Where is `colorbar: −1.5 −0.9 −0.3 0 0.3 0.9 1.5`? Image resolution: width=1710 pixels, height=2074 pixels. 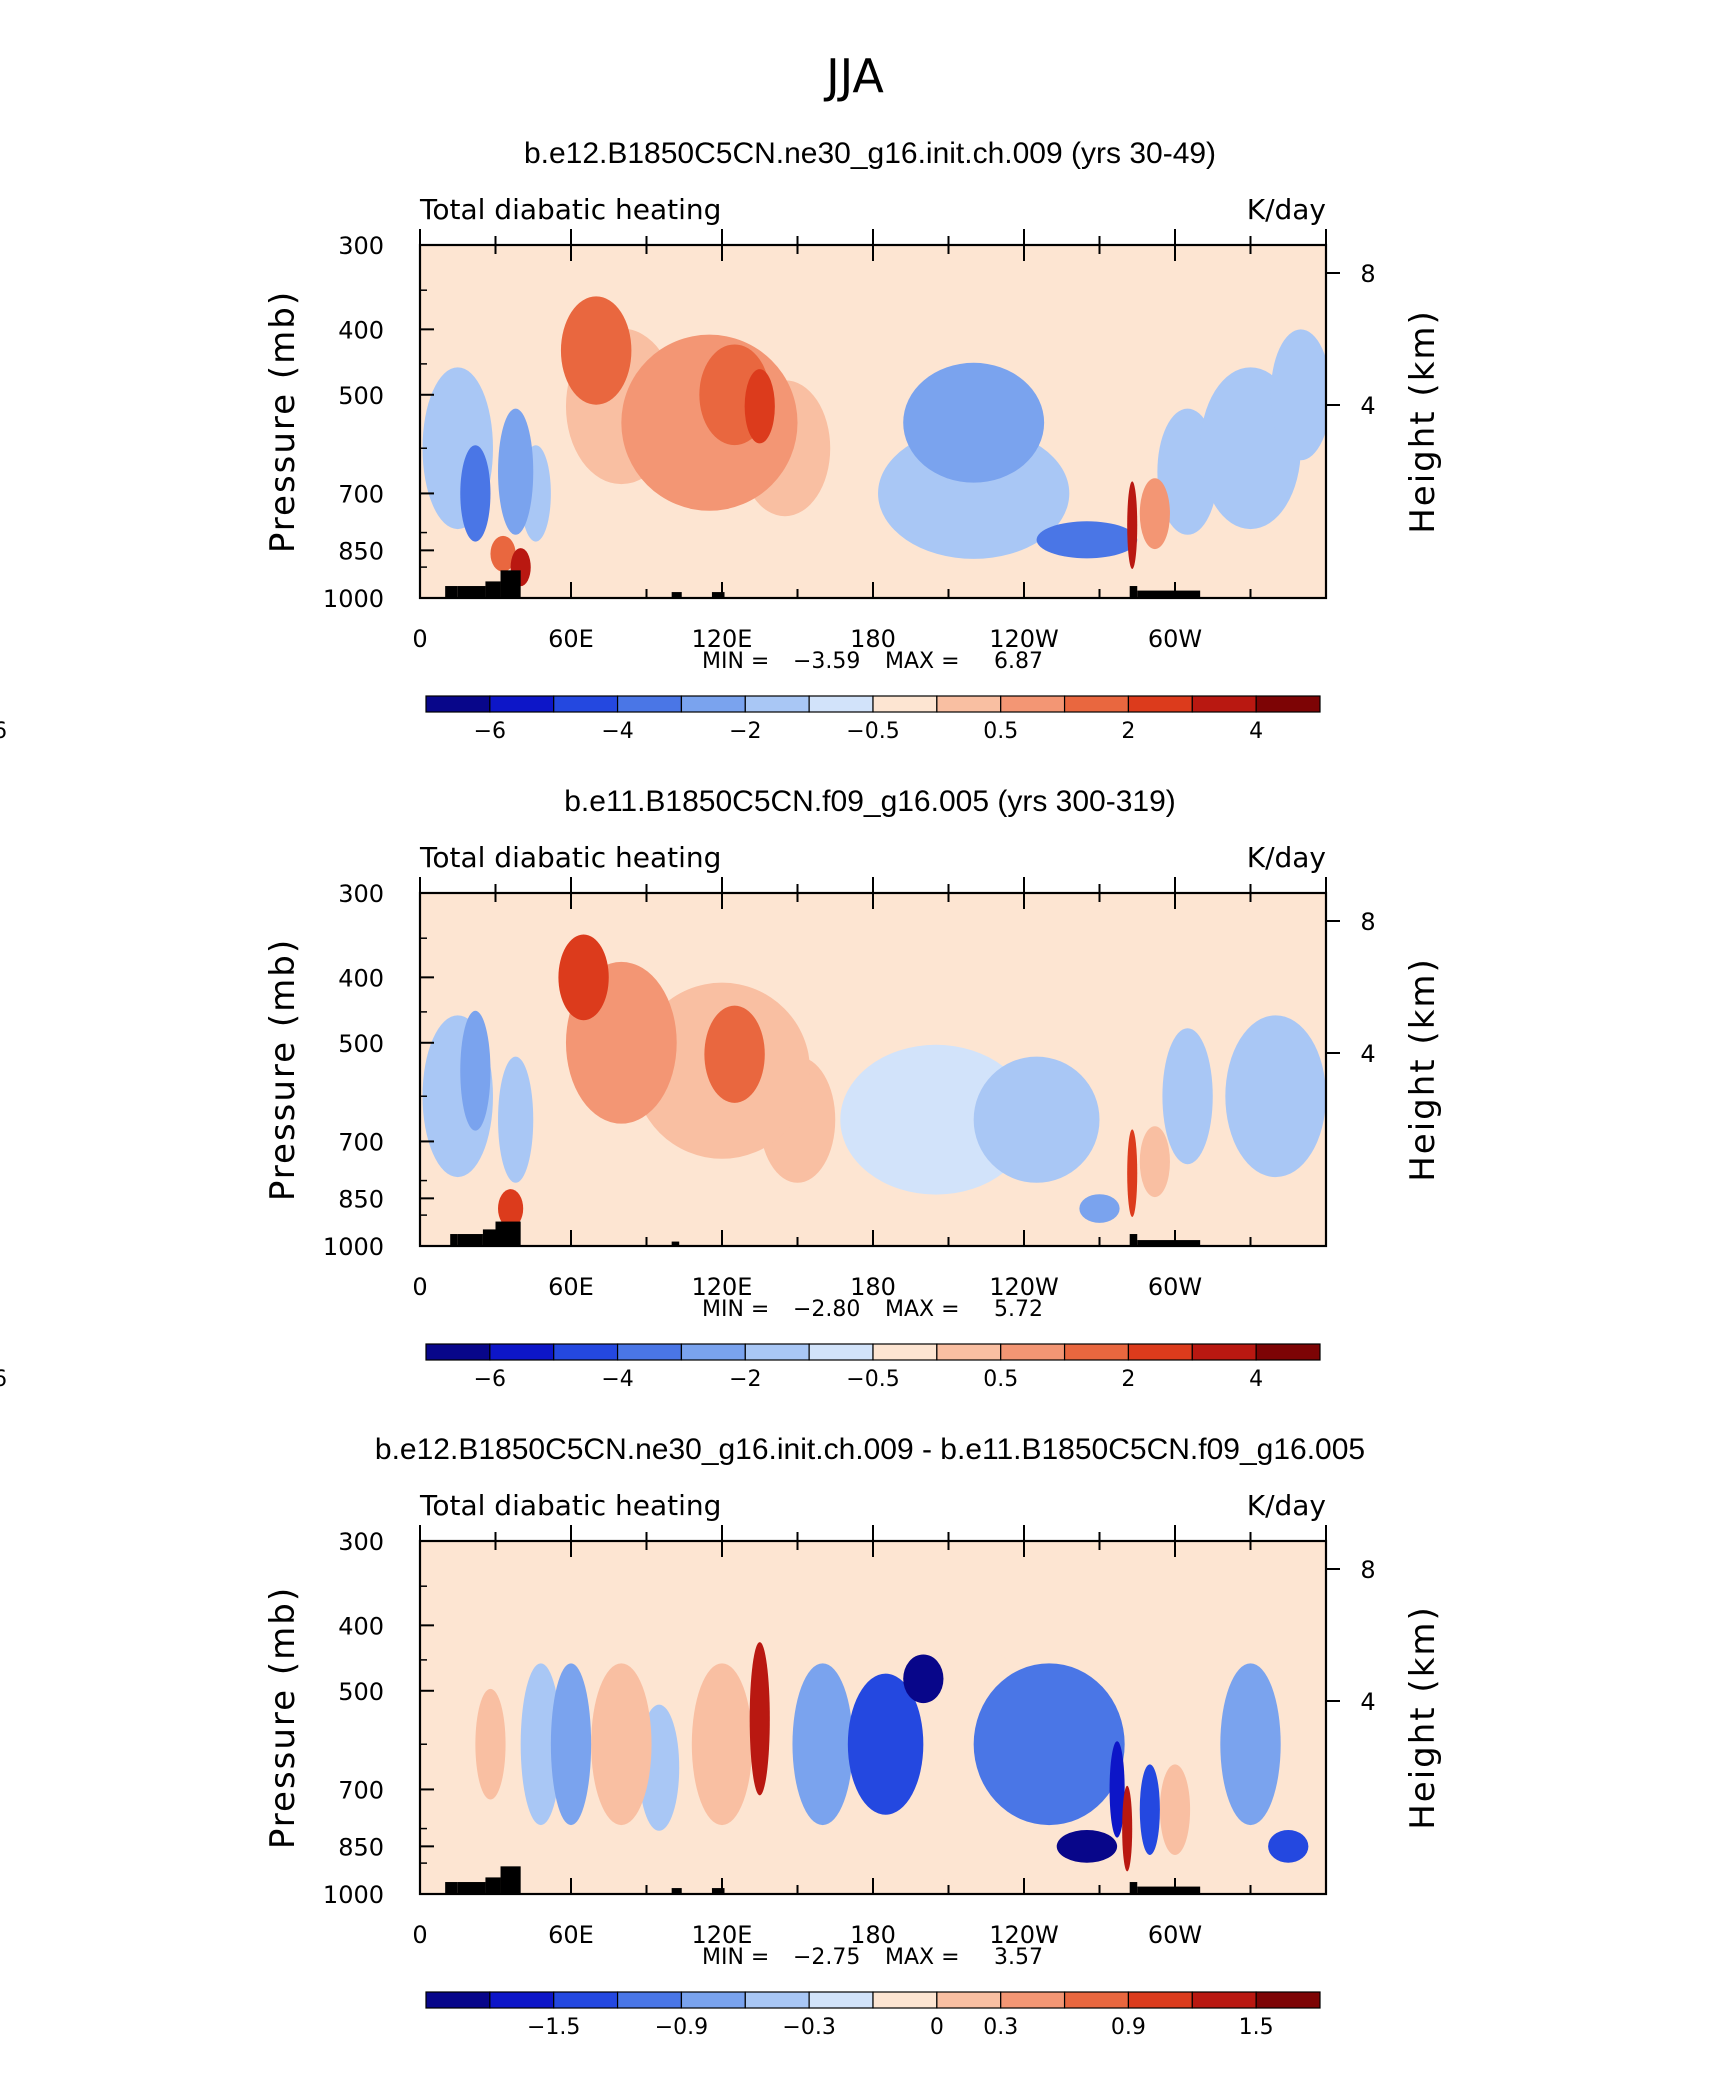
colorbar: −1.5 −0.9 −0.3 0 0.3 0.9 1.5 is located at coordinates (873, 2015).